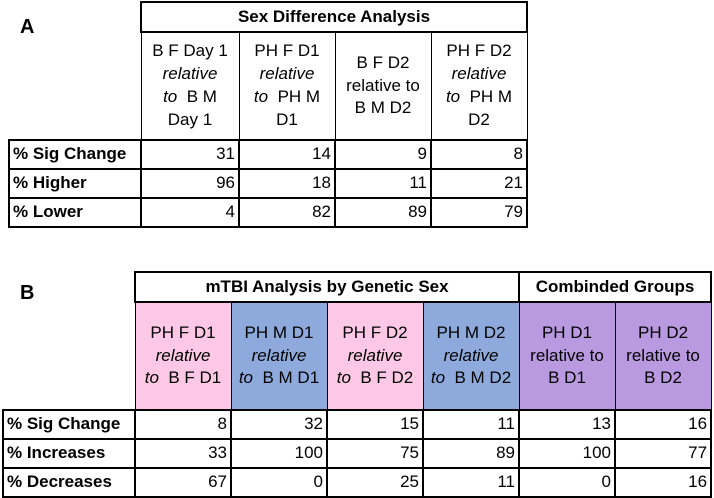 The height and width of the screenshot is (498, 714). I want to click on combined-groups-title: Combinded Groups, so click(615, 287).